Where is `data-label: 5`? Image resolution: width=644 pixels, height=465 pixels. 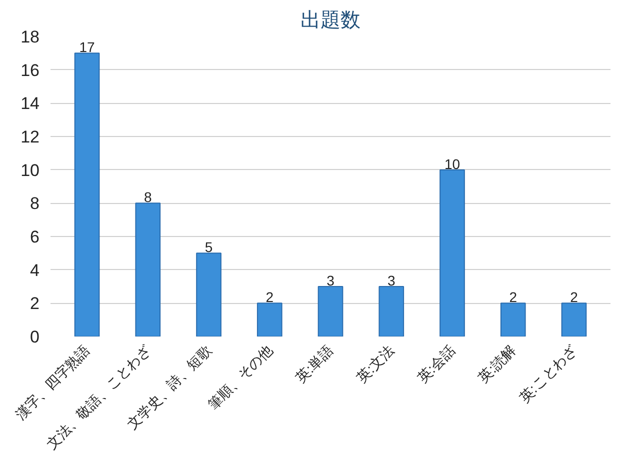
data-label: 5 is located at coordinates (208, 247).